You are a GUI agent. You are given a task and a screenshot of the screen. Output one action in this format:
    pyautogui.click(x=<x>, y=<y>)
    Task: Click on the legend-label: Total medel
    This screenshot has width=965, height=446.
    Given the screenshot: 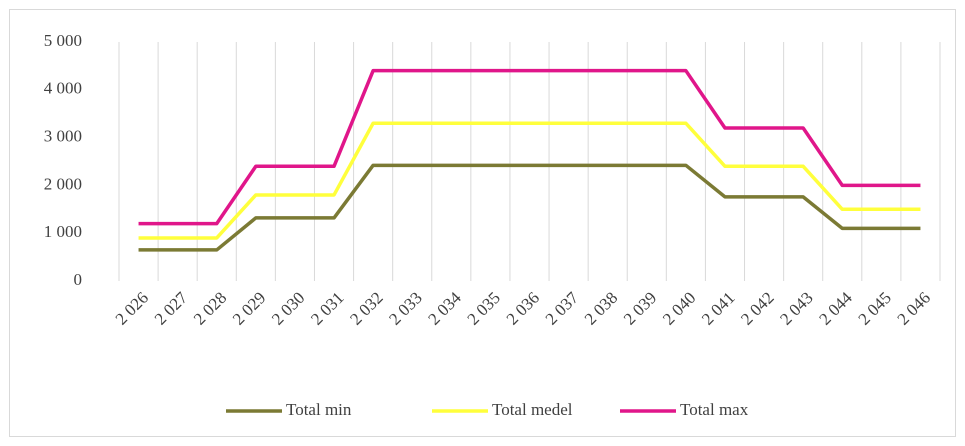 What is the action you would take?
    pyautogui.click(x=532, y=409)
    